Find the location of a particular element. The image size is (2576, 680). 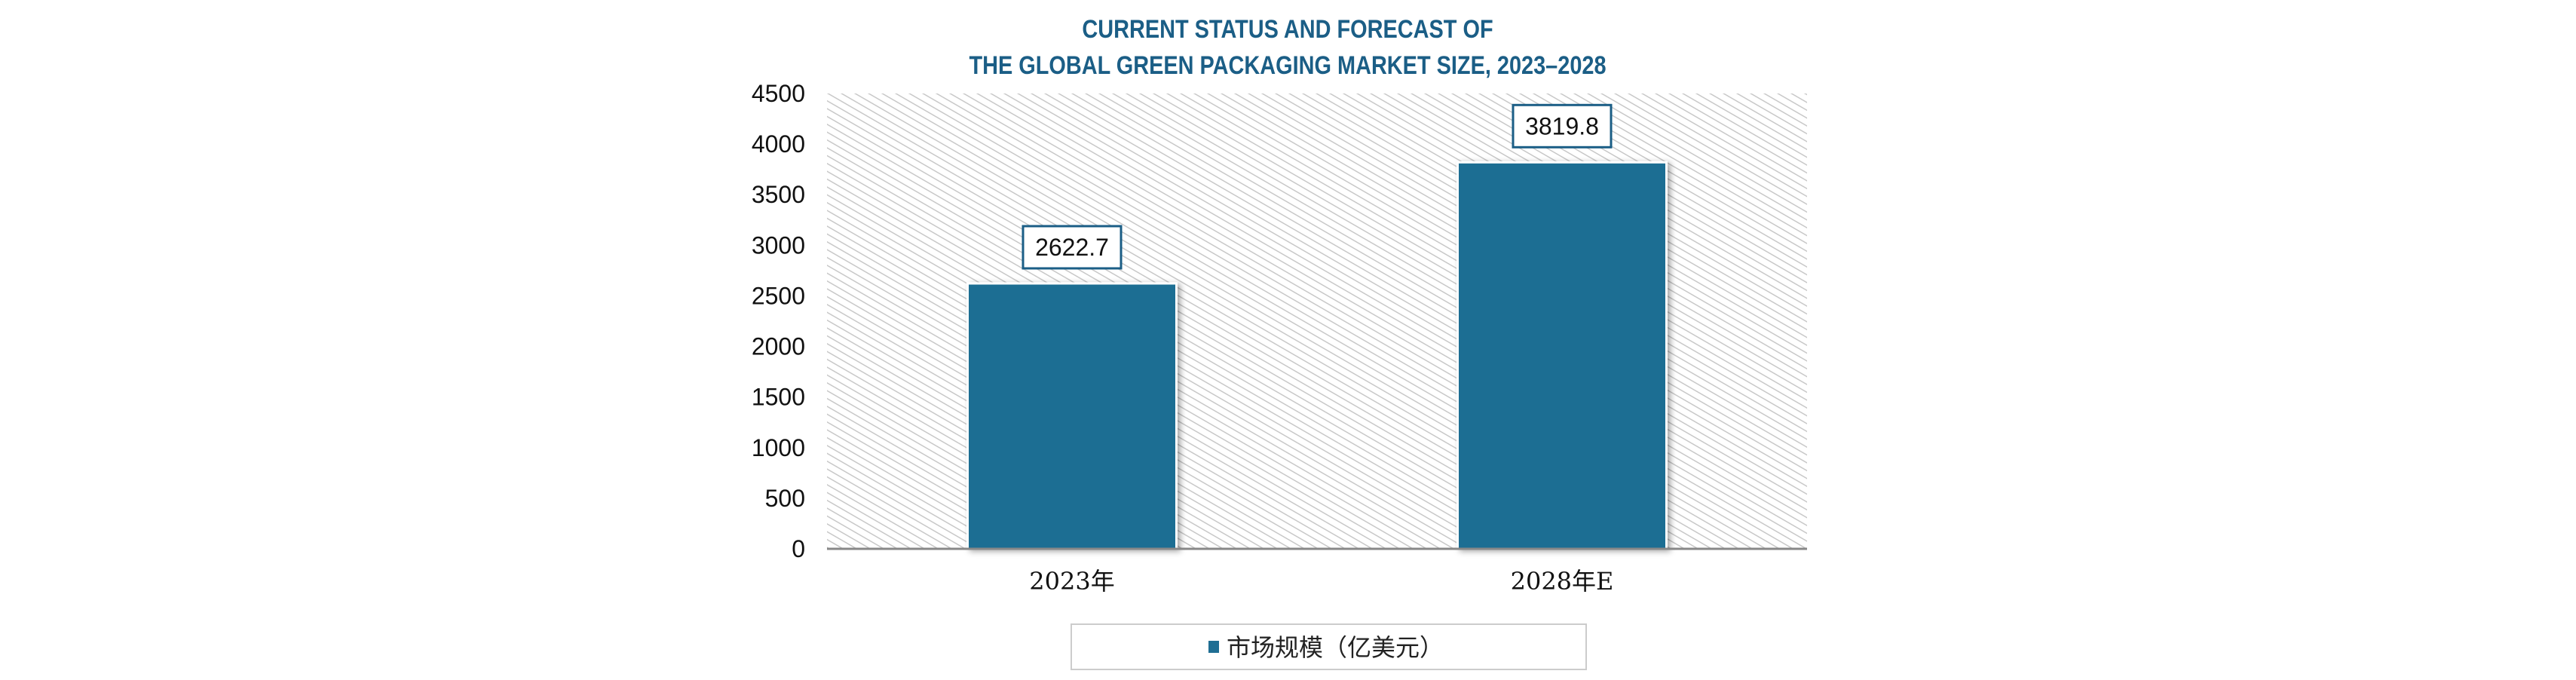

y-axis: 0 500 1000 1500 2000 2500 3000 3500 4000 4500 is located at coordinates (778, 321).